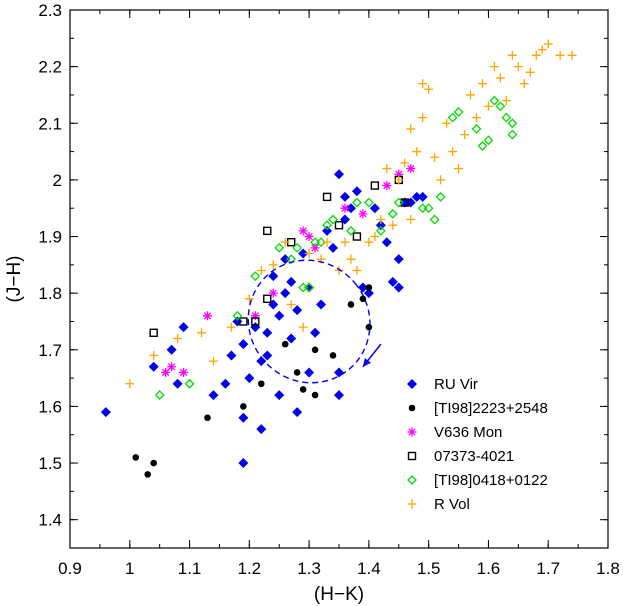 Image resolution: width=628 pixels, height=606 pixels. I want to click on x-axis-title: (H−K), so click(339, 594).